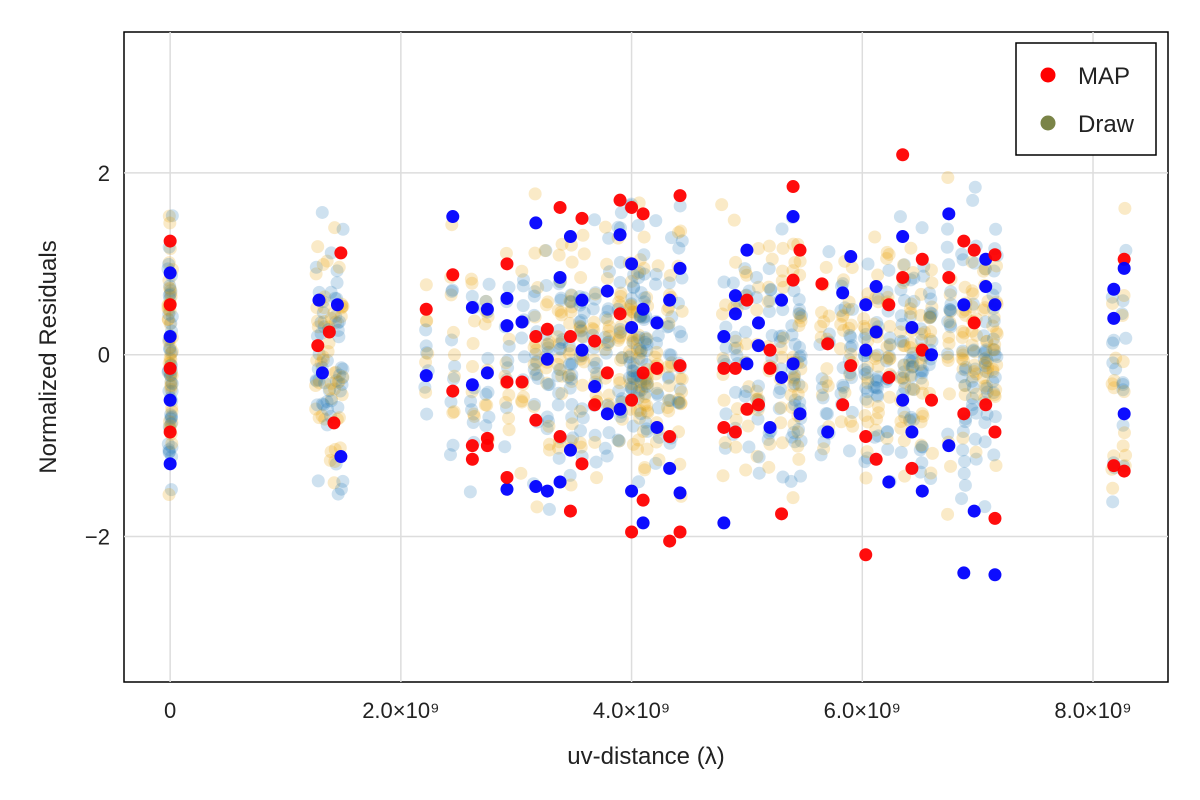 This screenshot has height=800, width=1200. I want to click on legend-box, so click(1086, 99).